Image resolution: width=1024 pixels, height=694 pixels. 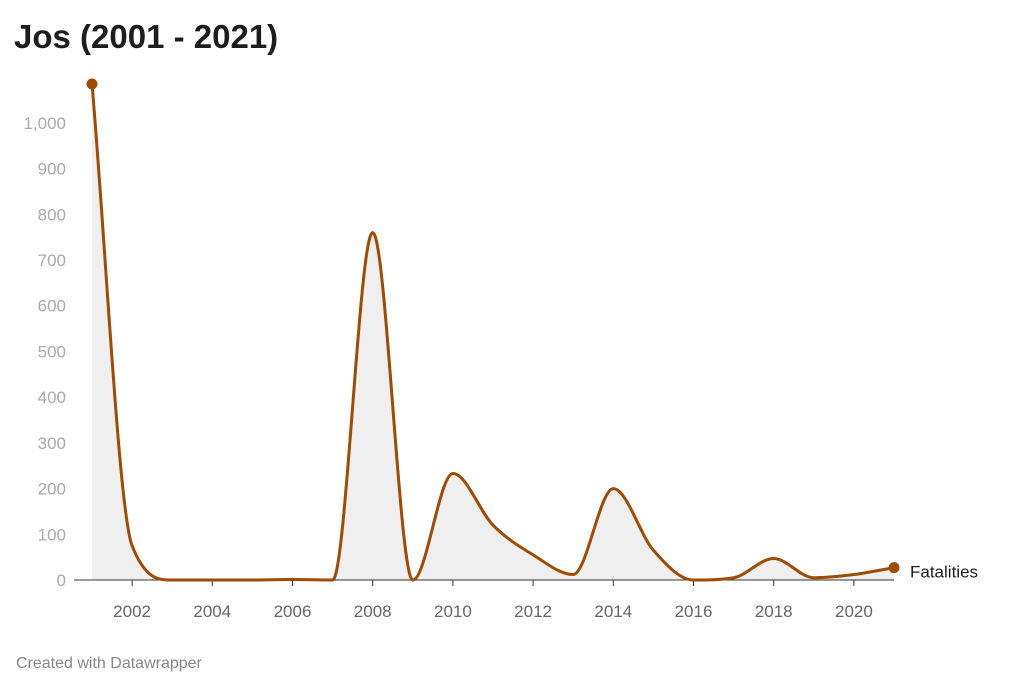 I want to click on y-tick-label: 200, so click(x=52, y=489).